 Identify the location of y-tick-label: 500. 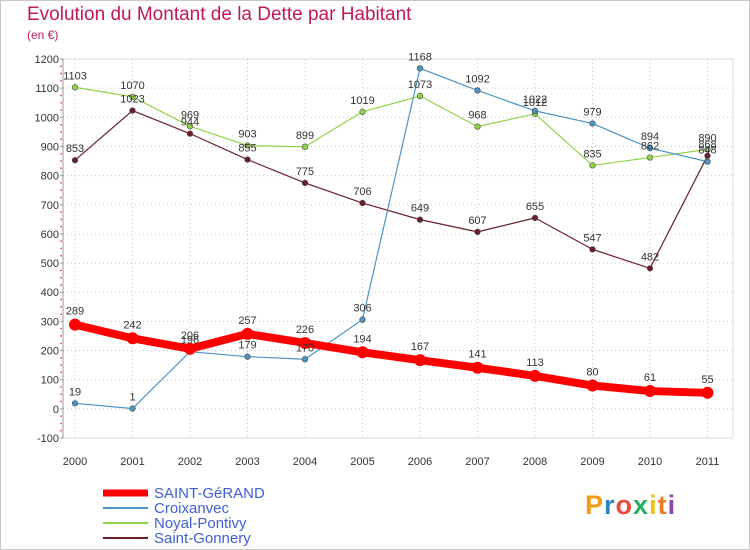
(50, 264).